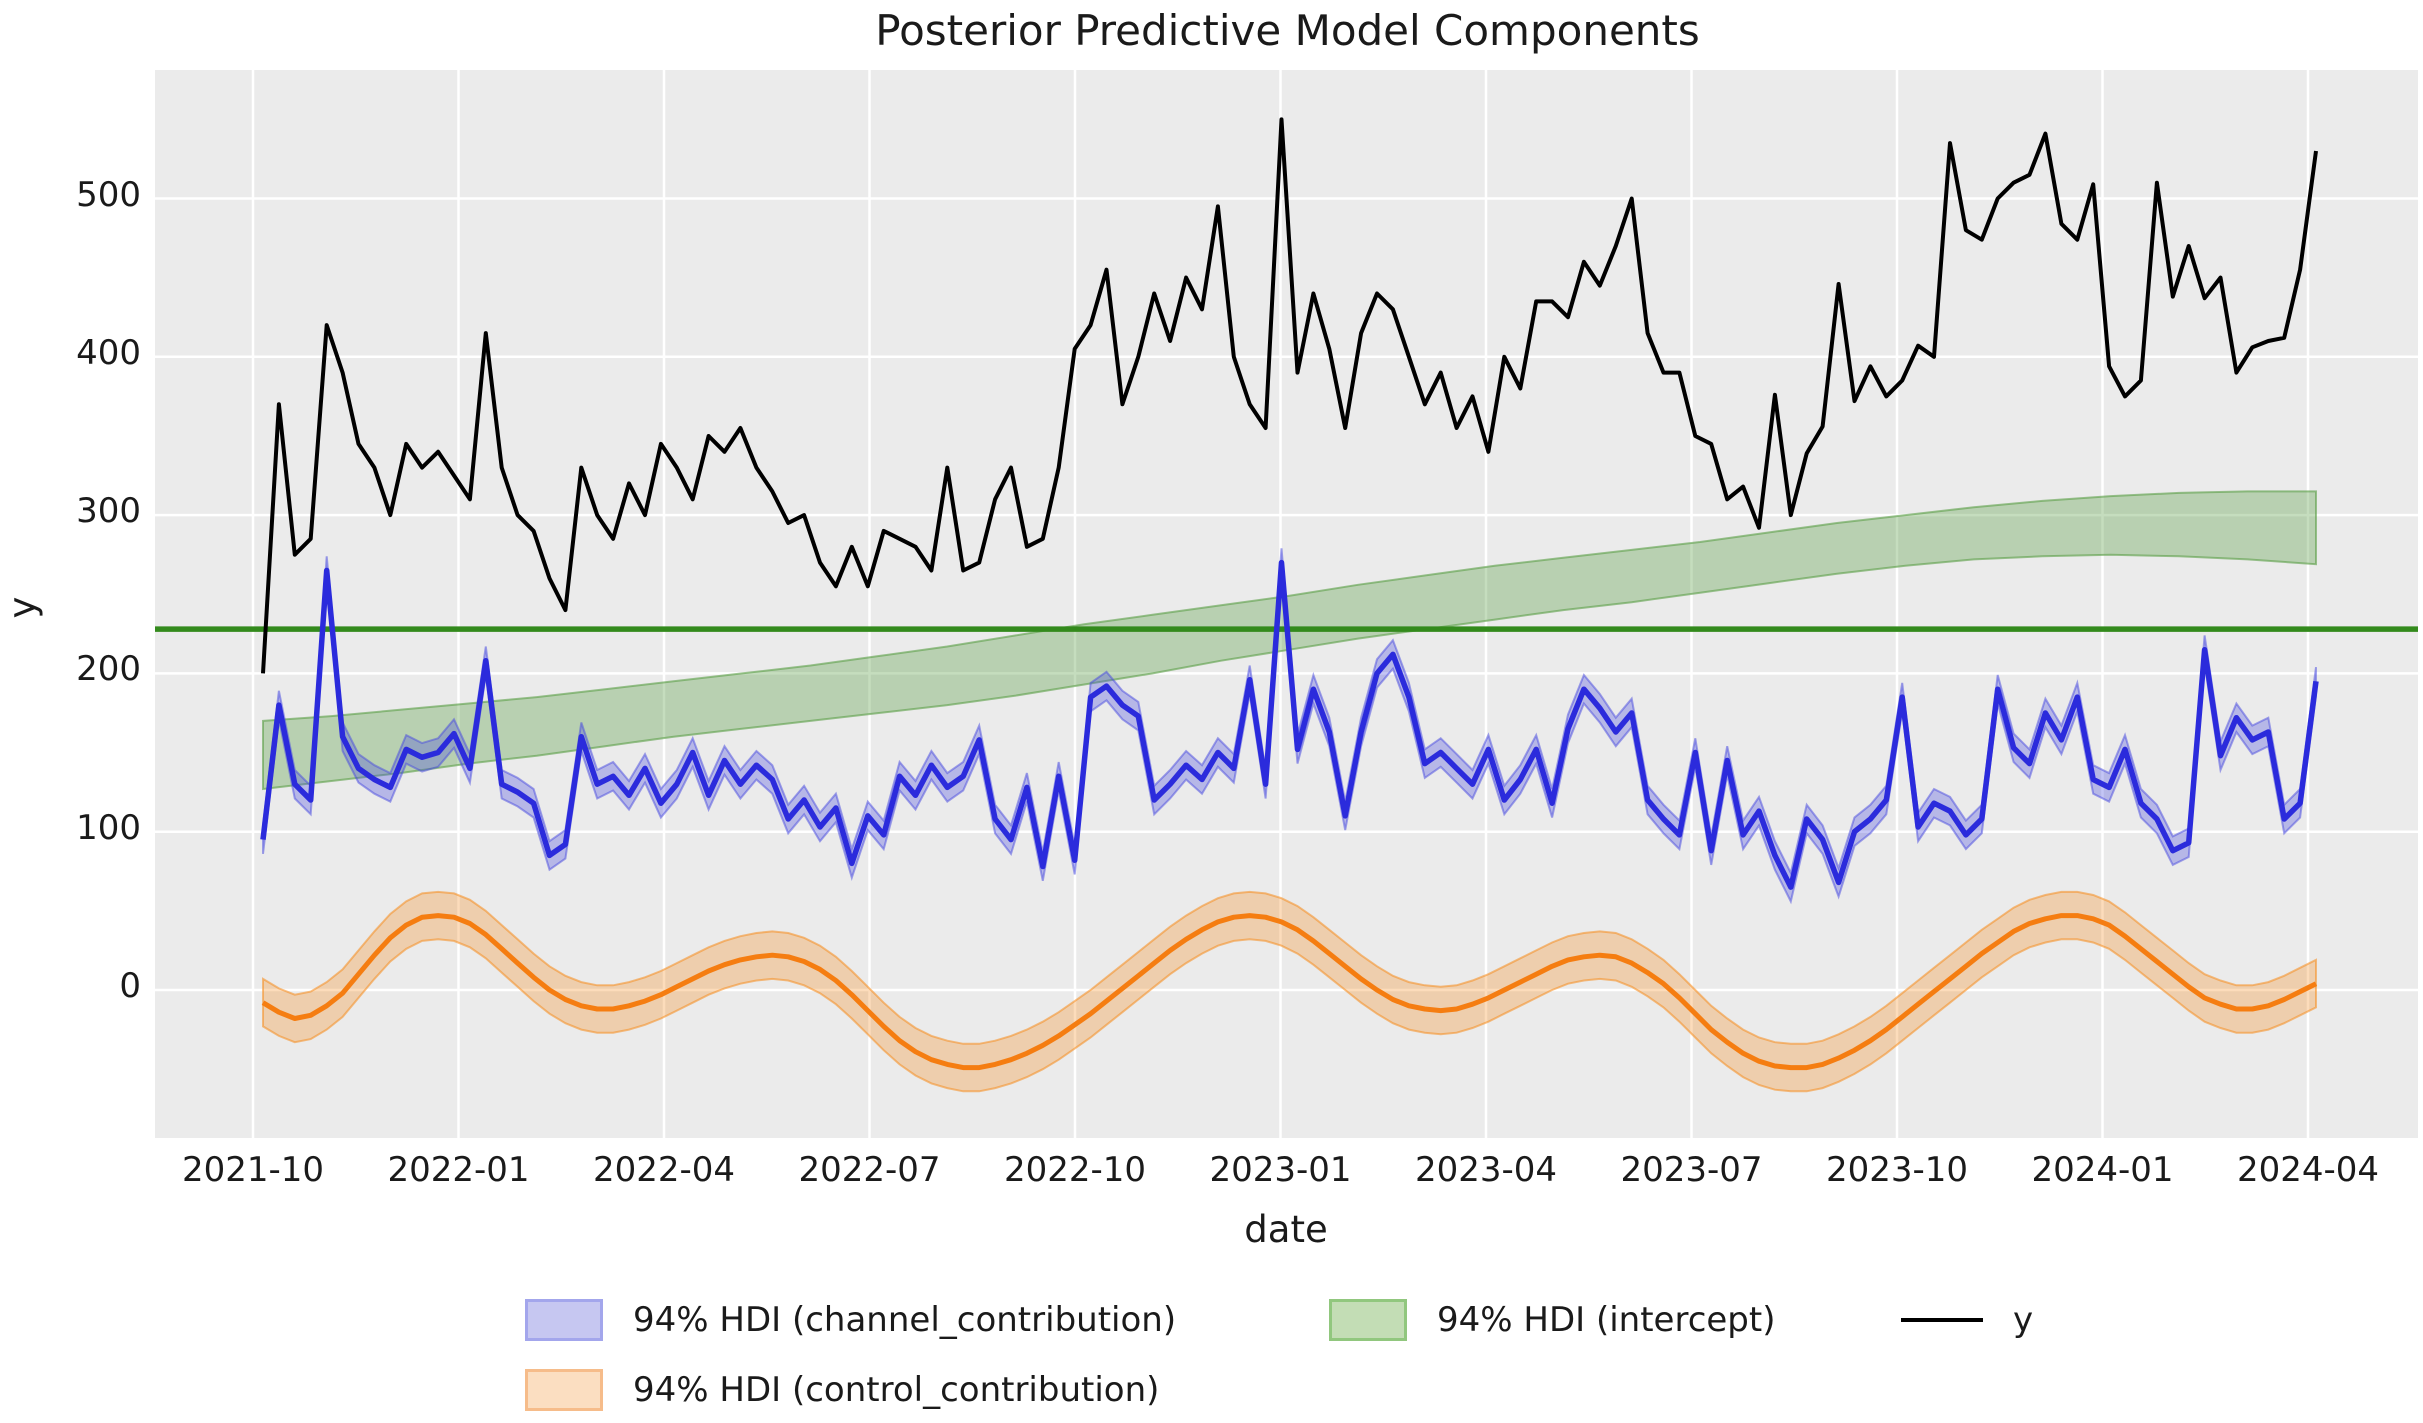 The height and width of the screenshot is (1423, 2423). Describe the element at coordinates (2308, 1170) in the screenshot. I see `x-tick-label: 2024-04` at that location.